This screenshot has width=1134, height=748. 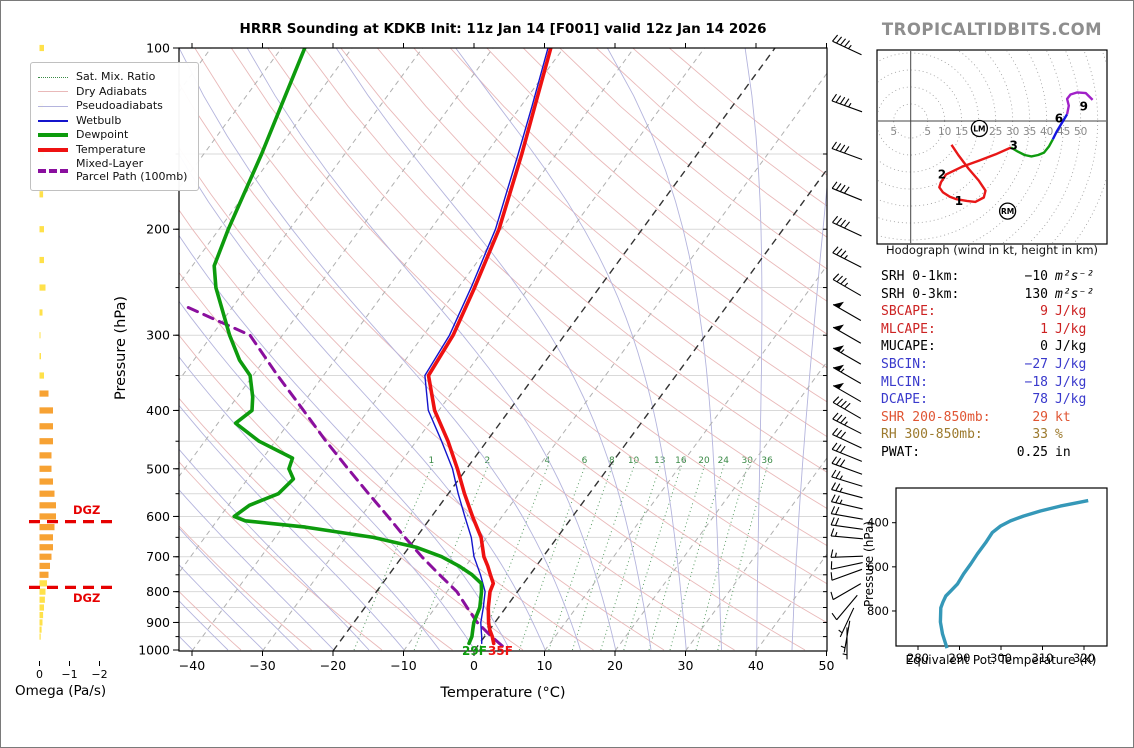 What do you see at coordinates (1063, 452) in the screenshot?
I see `stat-unit: in` at bounding box center [1063, 452].